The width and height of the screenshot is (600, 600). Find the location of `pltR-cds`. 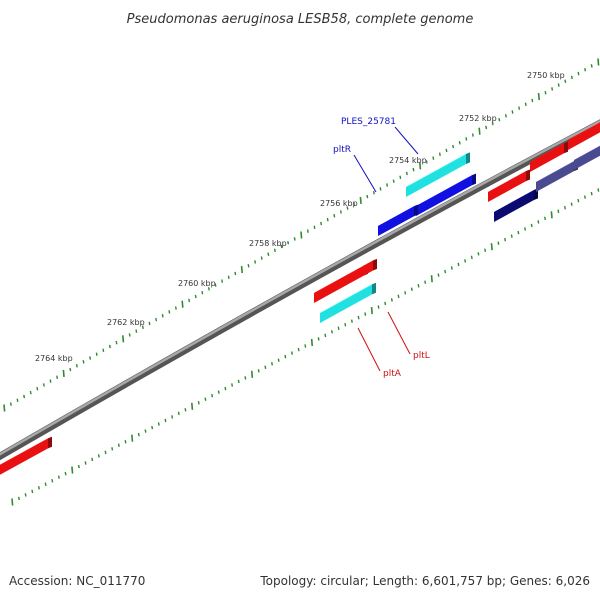

pltR-cds is located at coordinates (398, 220).